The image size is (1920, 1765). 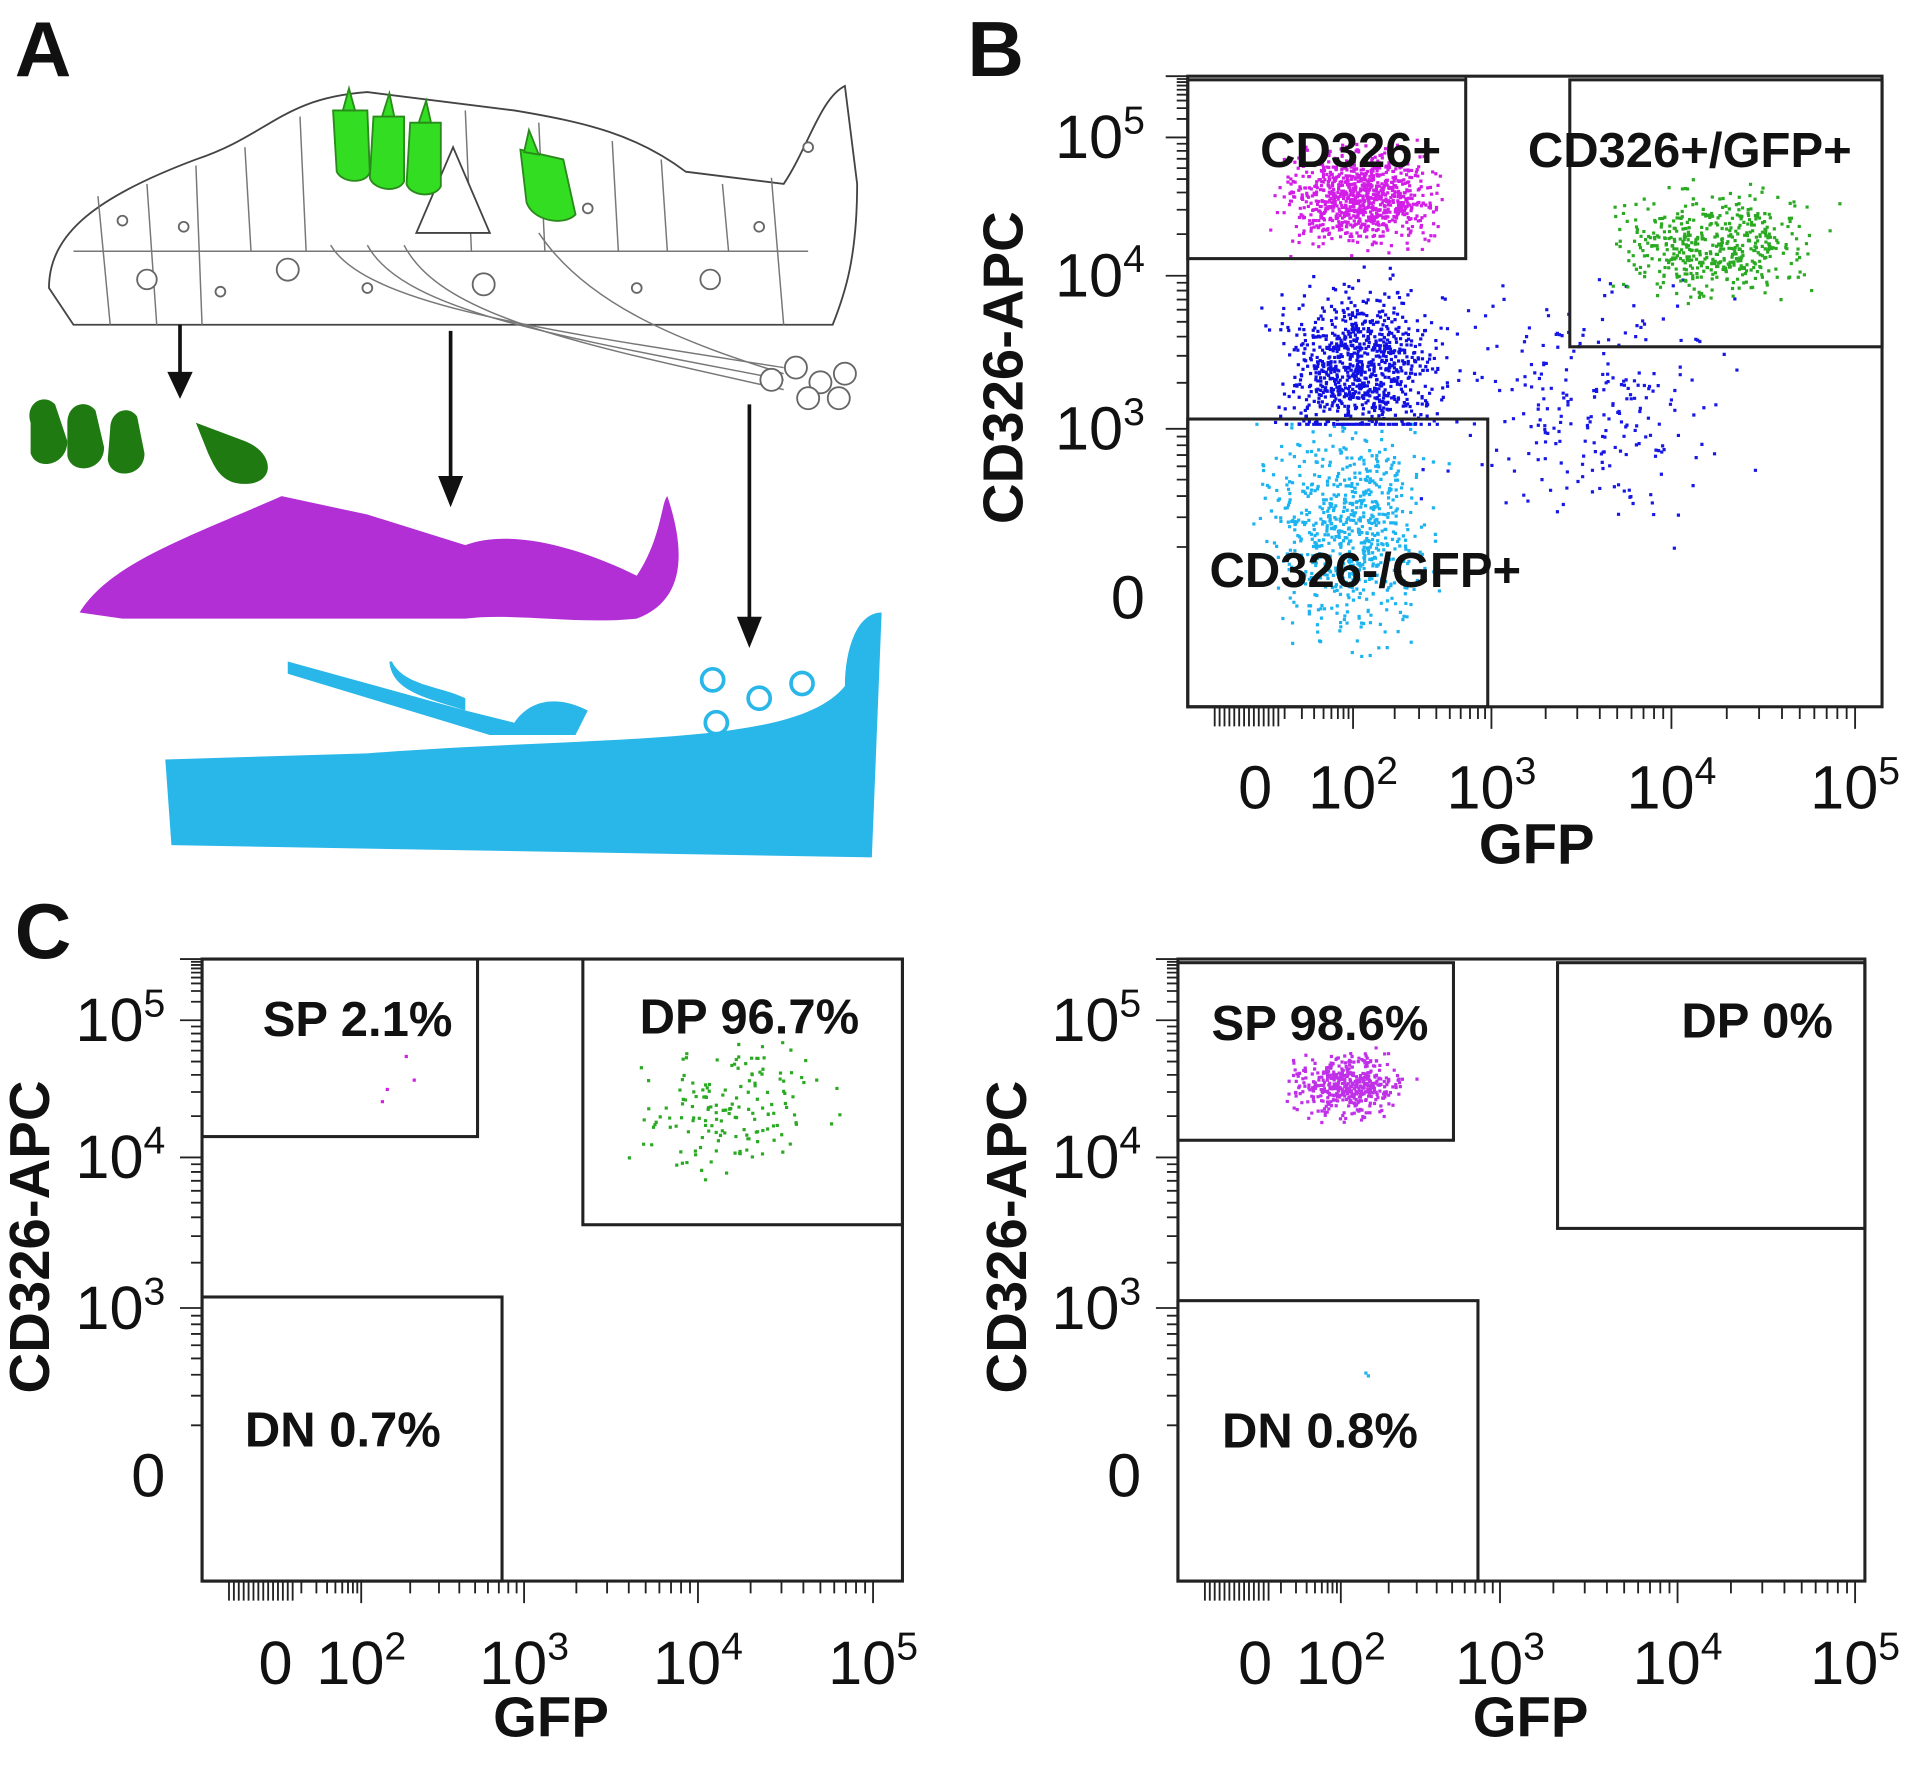 What do you see at coordinates (43, 49) in the screenshot?
I see `panel-label: A` at bounding box center [43, 49].